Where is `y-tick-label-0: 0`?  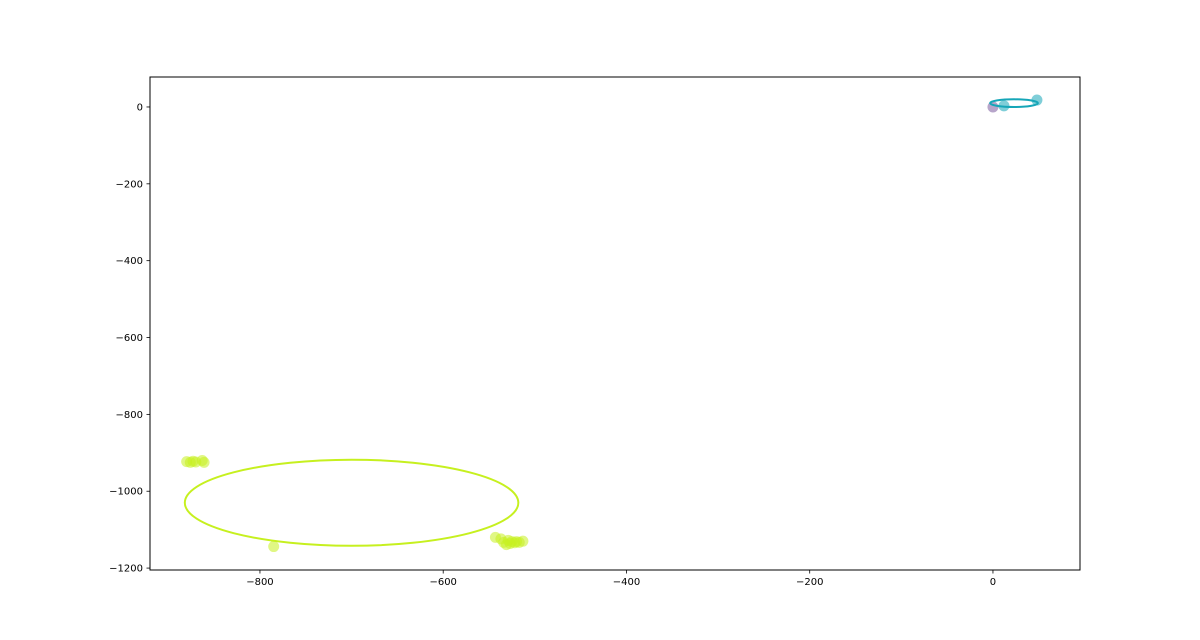 y-tick-label-0: 0 is located at coordinates (140, 107).